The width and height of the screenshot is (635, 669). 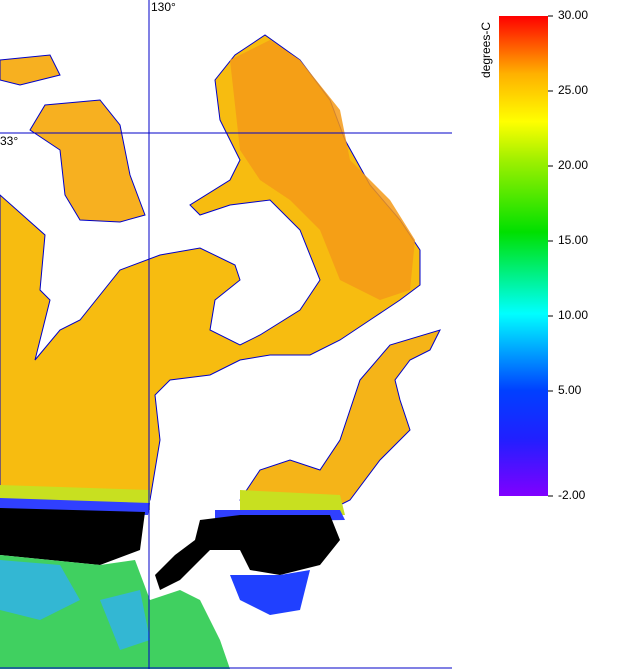 I want to click on colorbar-tick-label: 5.00, so click(x=570, y=390).